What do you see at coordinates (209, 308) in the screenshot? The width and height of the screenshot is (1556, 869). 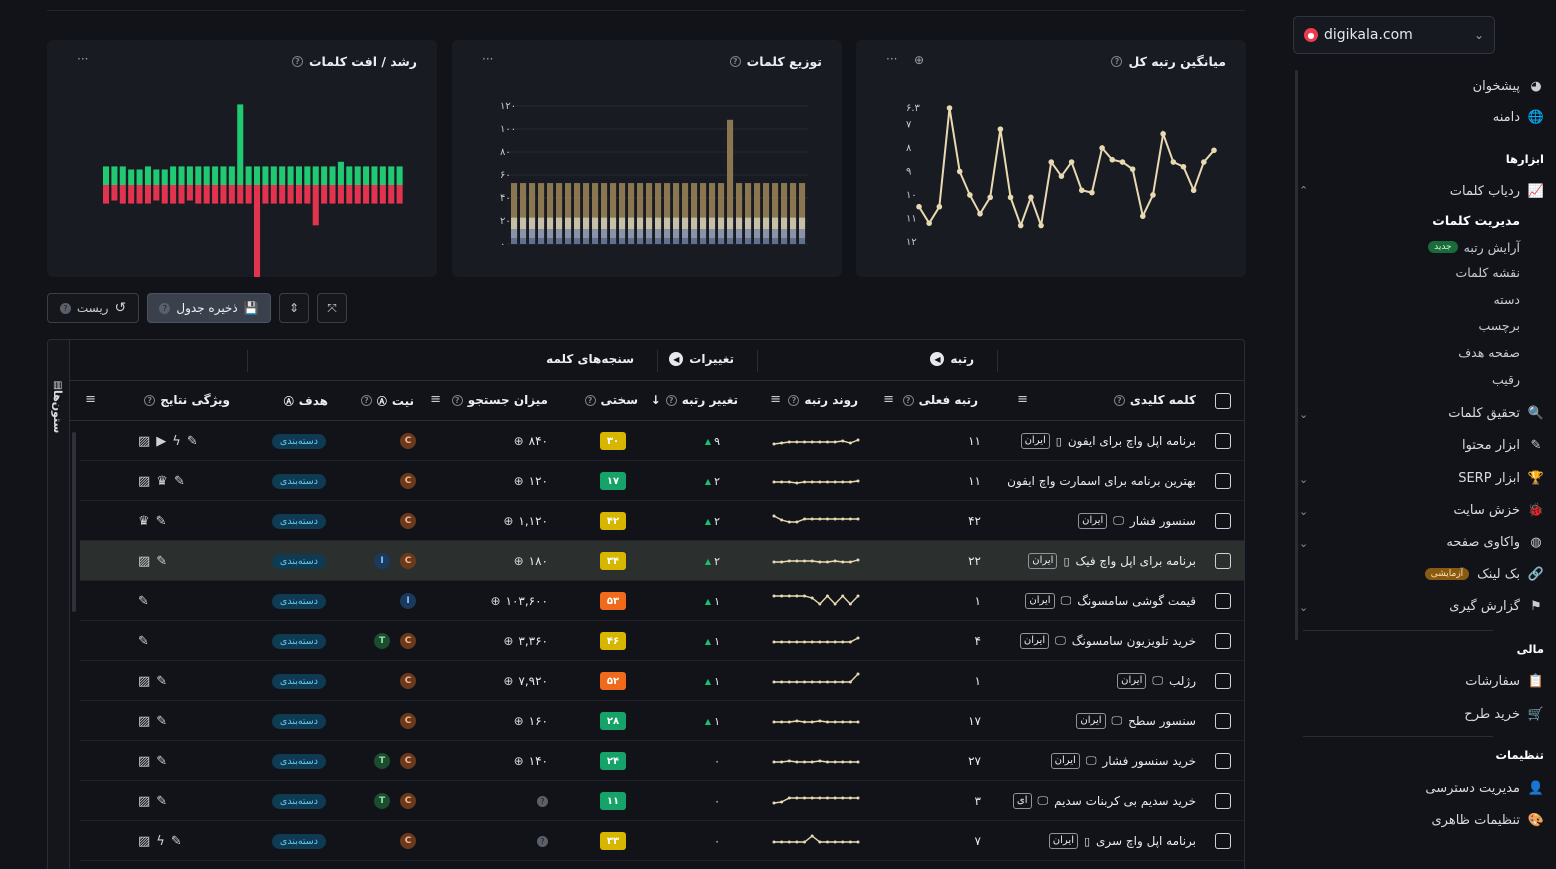 I see `save-table-button: 💾 ذخیره جدول ?` at bounding box center [209, 308].